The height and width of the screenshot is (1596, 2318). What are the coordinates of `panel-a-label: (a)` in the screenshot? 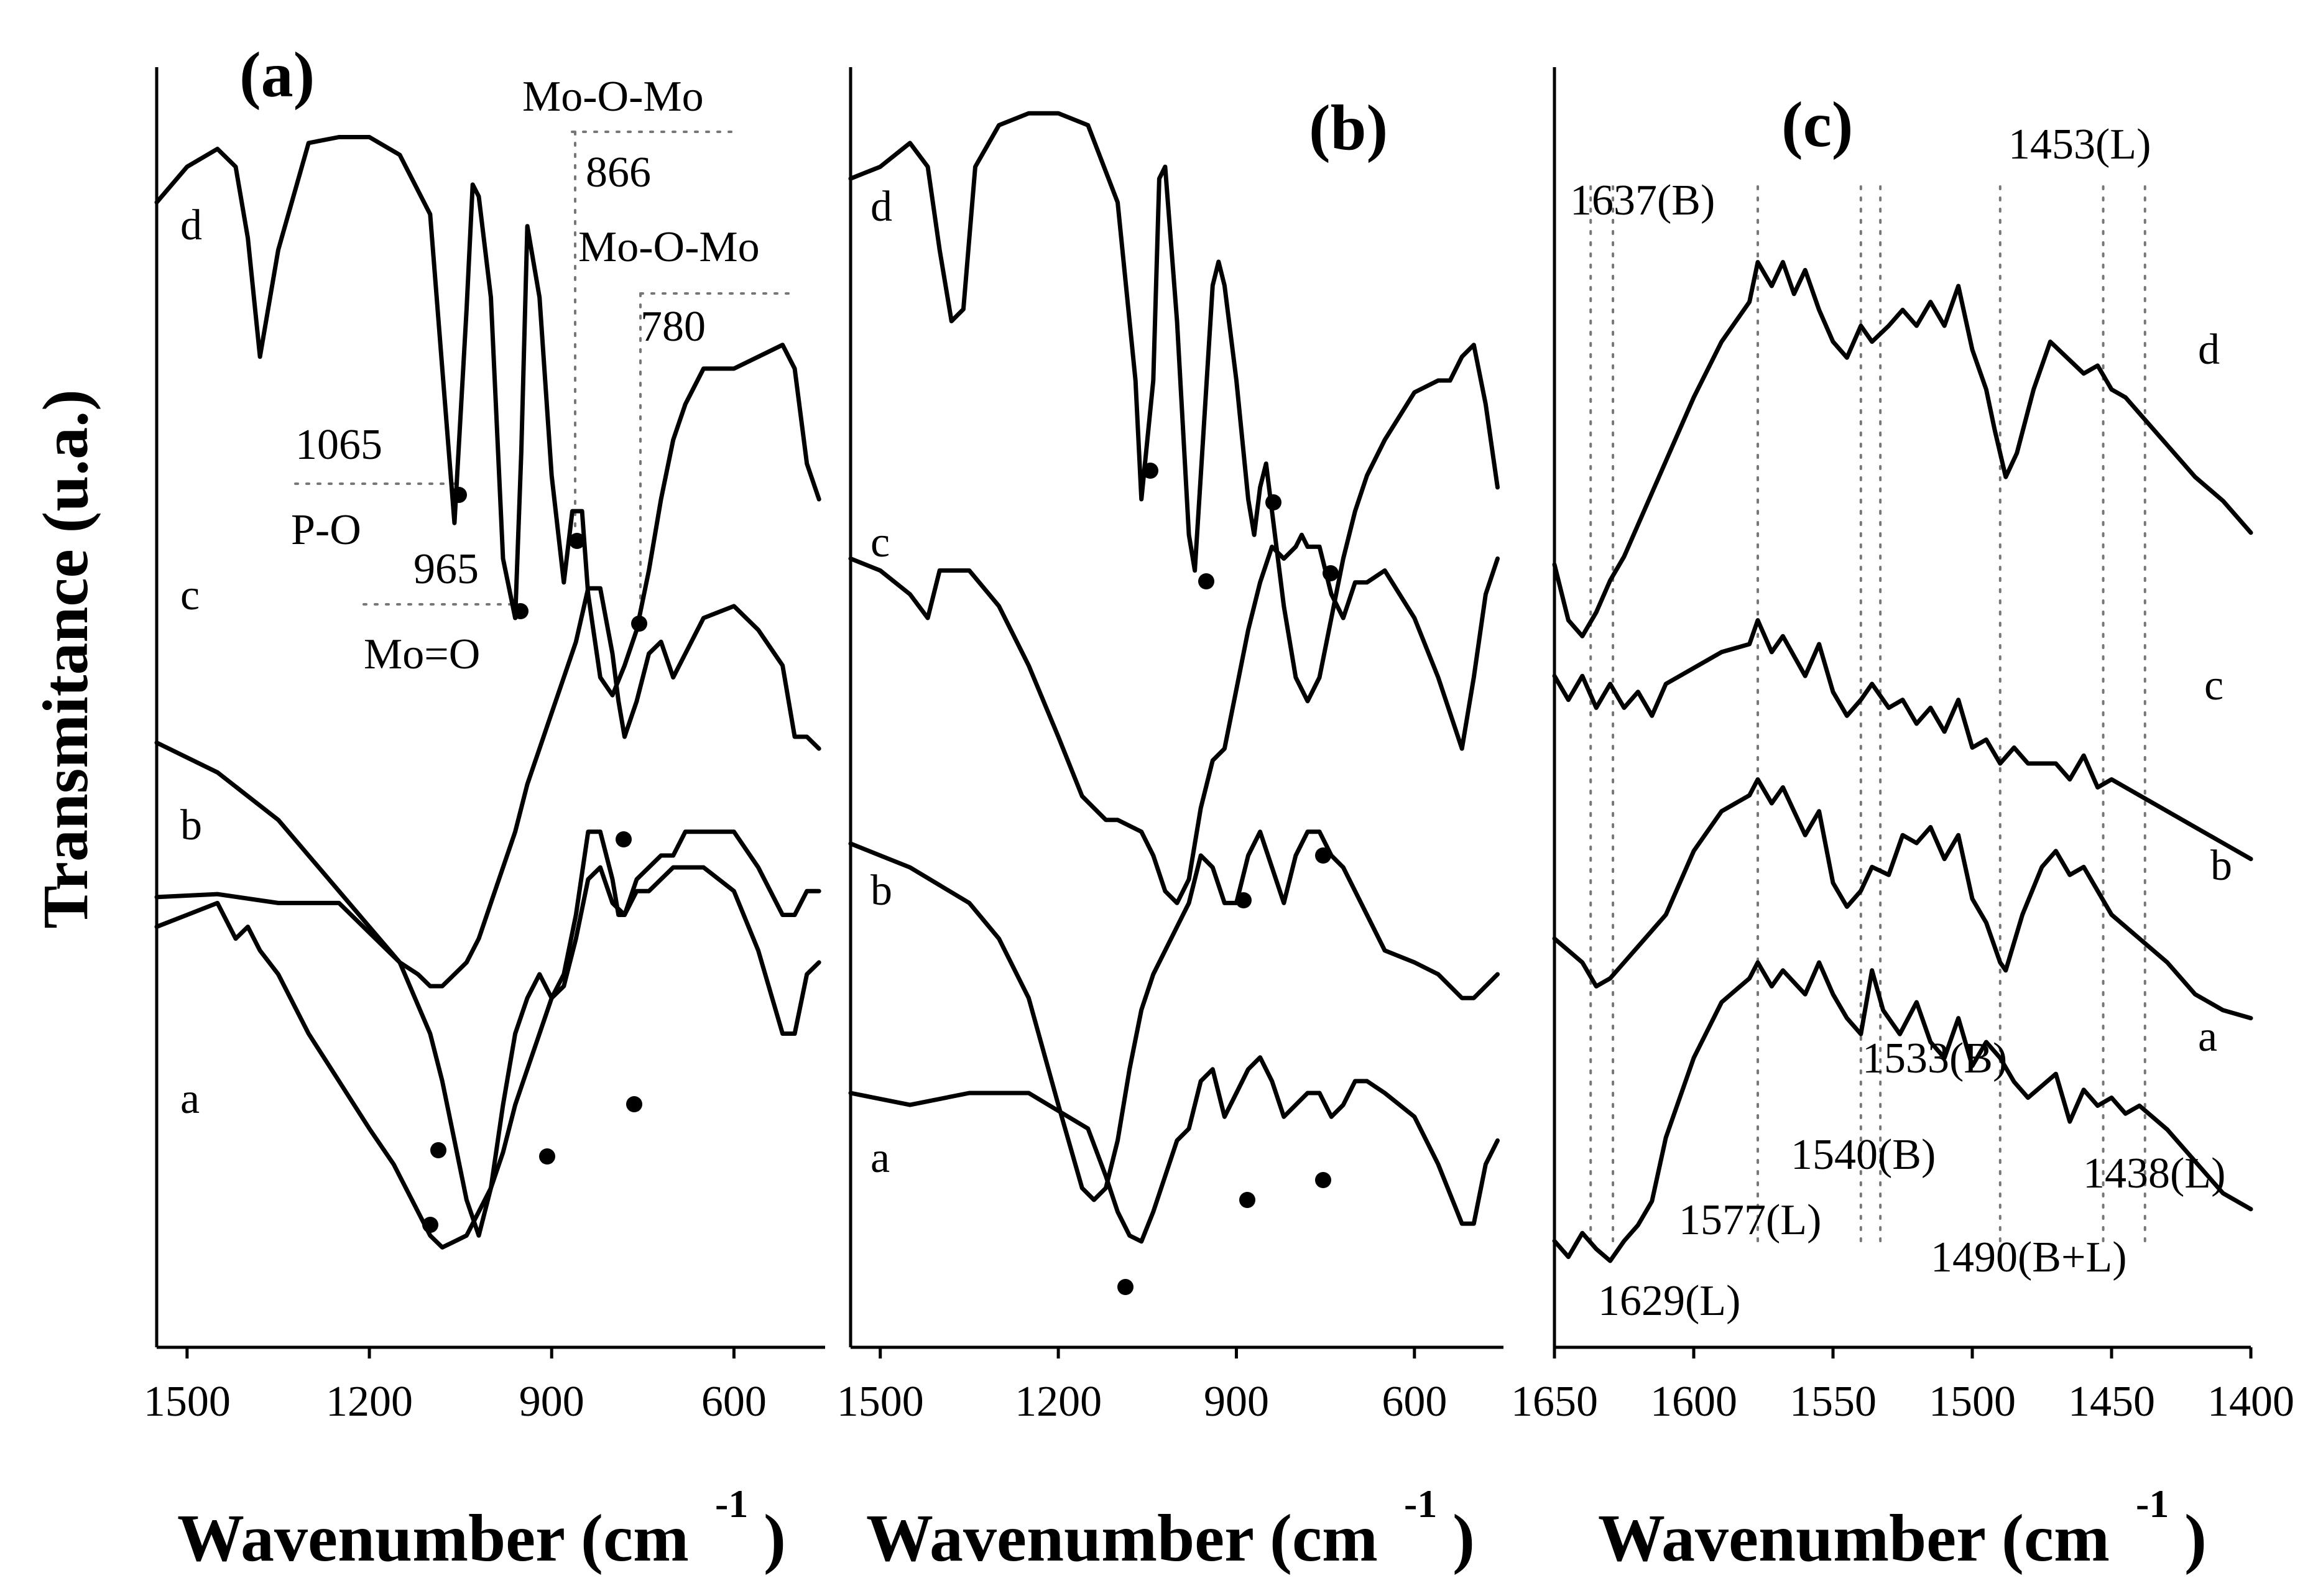 It's located at (277, 75).